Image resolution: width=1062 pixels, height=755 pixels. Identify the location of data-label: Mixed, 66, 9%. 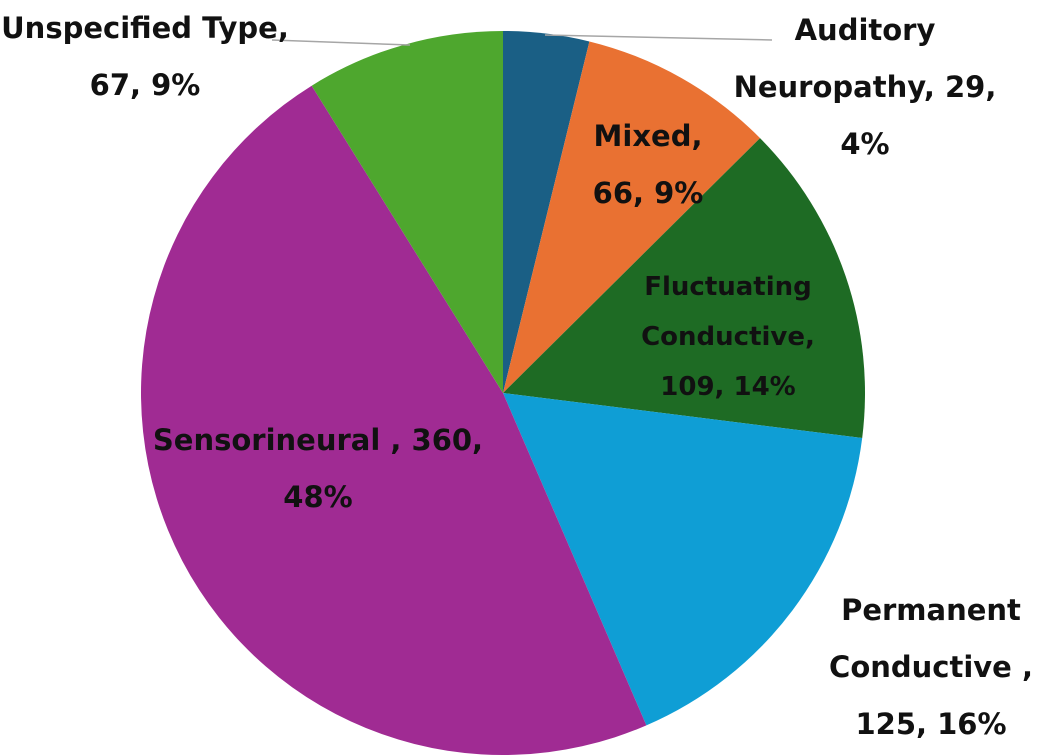
(648, 164).